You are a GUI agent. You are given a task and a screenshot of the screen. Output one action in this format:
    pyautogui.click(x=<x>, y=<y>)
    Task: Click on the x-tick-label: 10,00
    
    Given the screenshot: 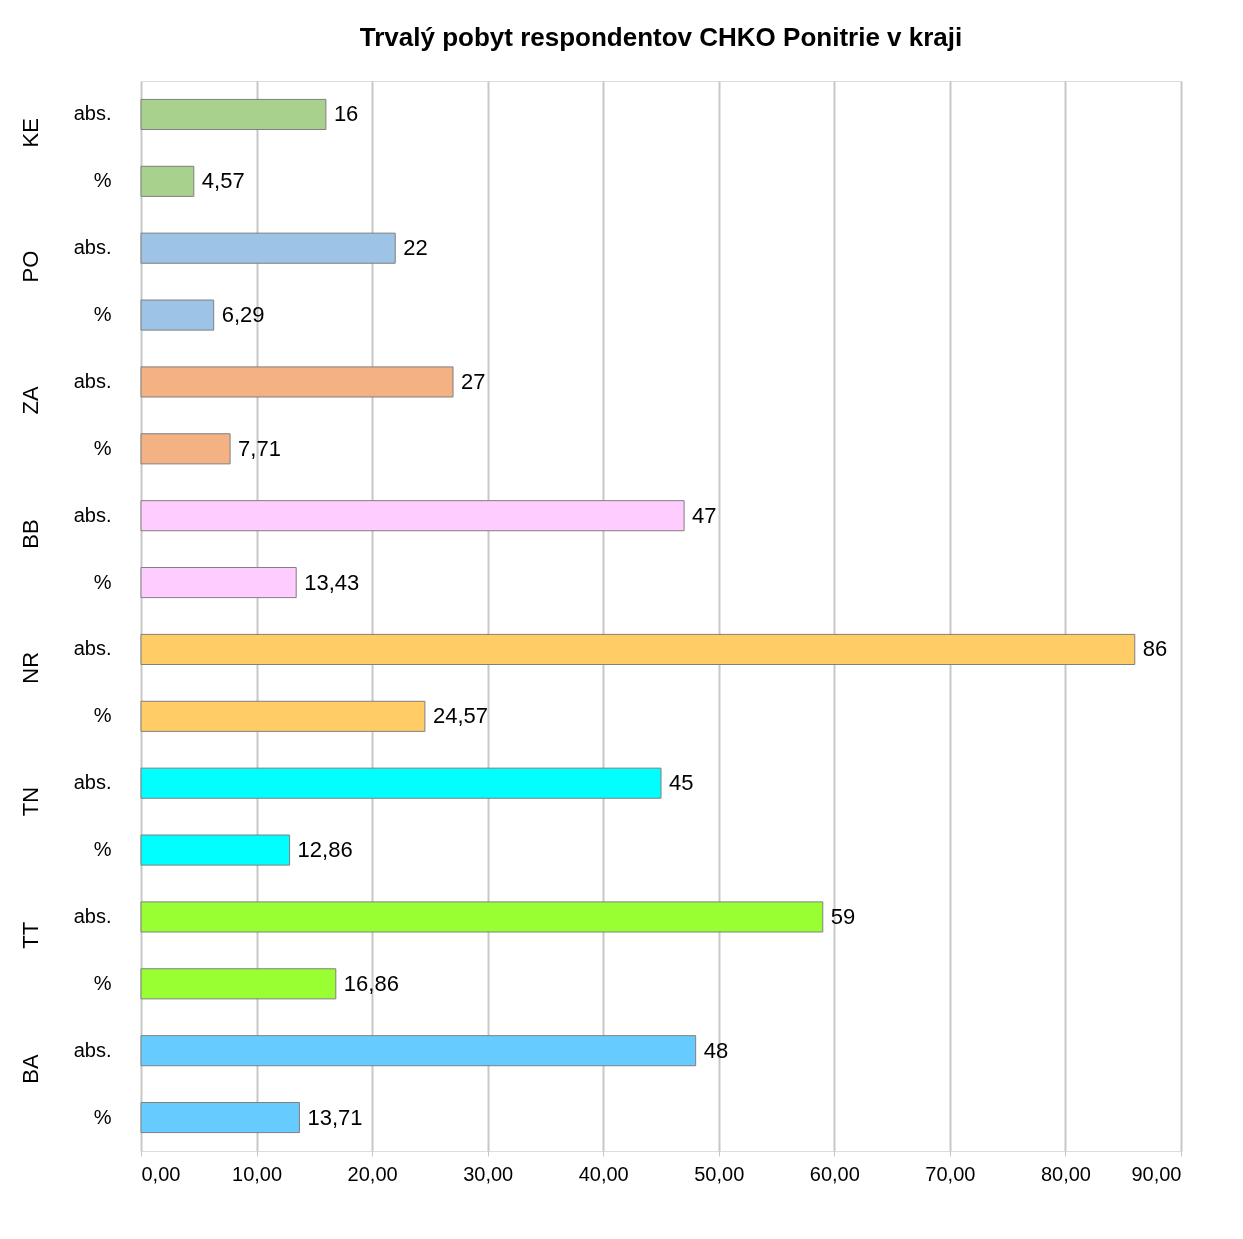 What is the action you would take?
    pyautogui.click(x=257, y=1173)
    